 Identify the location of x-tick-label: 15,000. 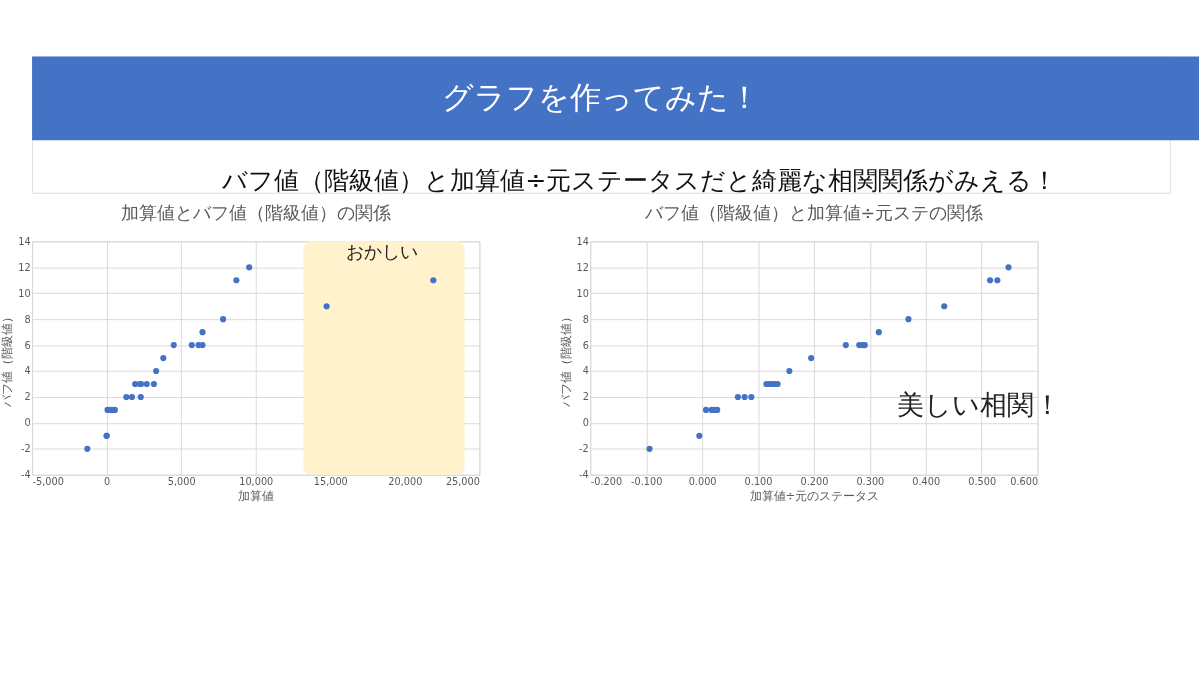
(330, 481).